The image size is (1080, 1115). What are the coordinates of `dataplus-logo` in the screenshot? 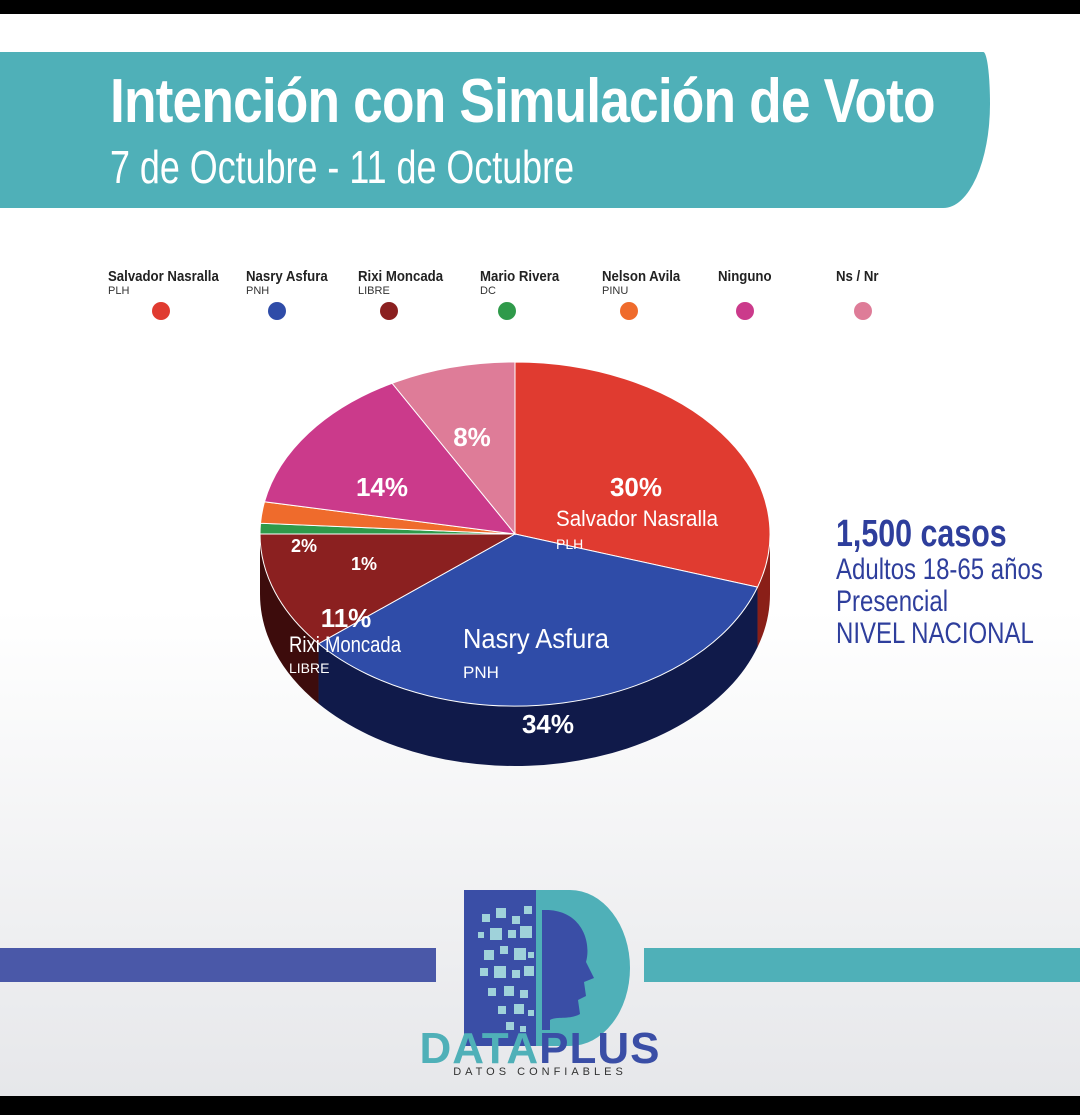 It's located at (540, 983).